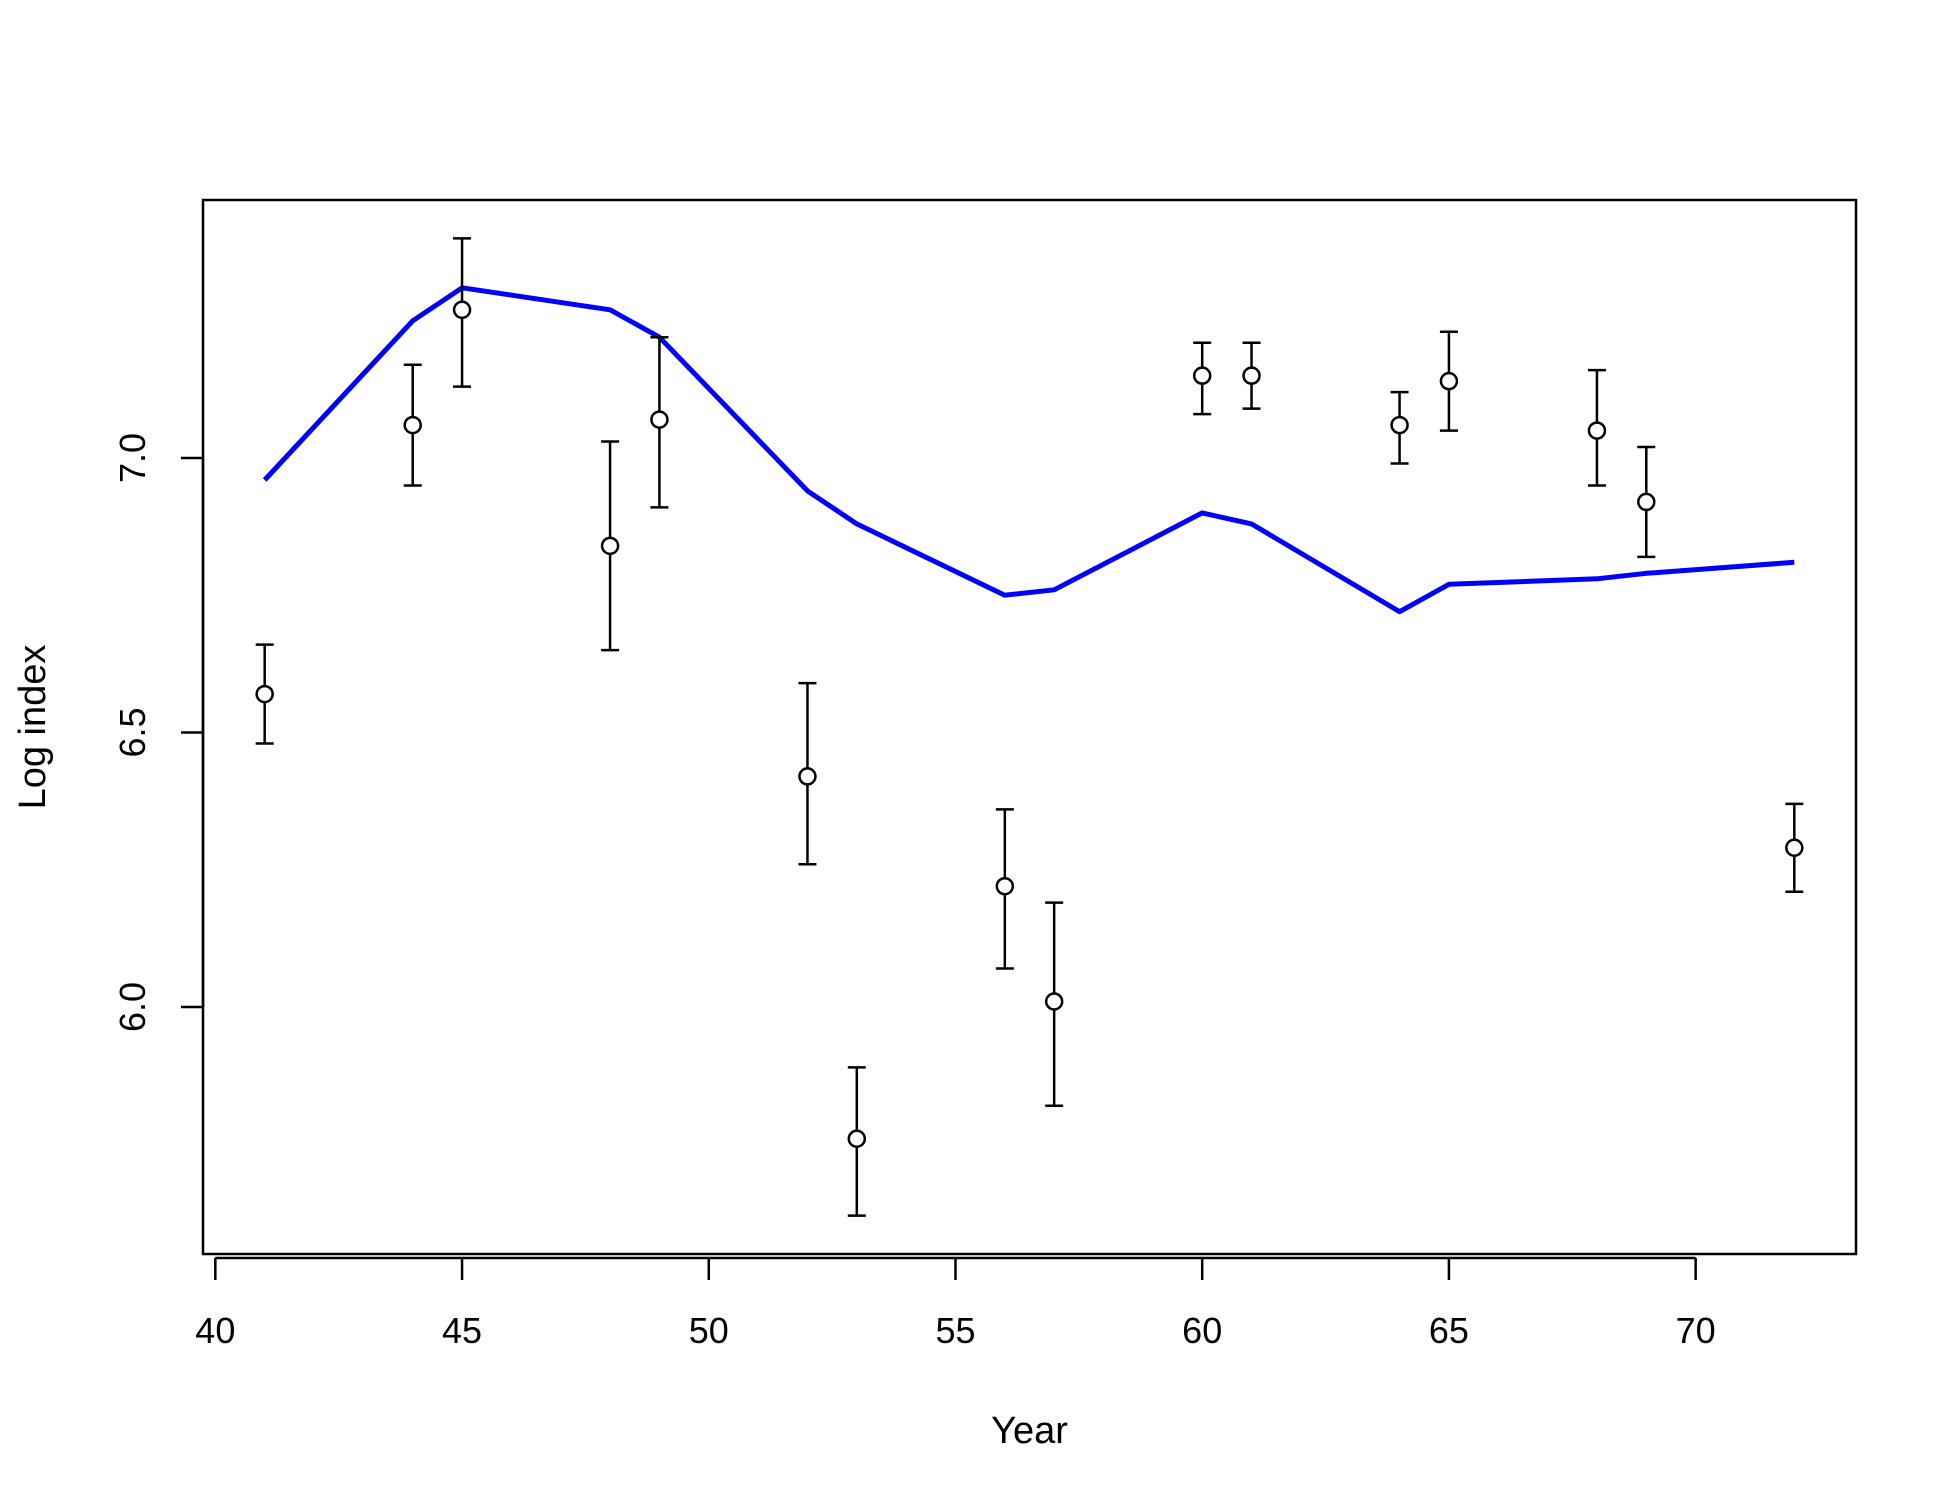 This screenshot has width=1950, height=1500. I want to click on y-tick-label: 6.0, so click(132, 1007).